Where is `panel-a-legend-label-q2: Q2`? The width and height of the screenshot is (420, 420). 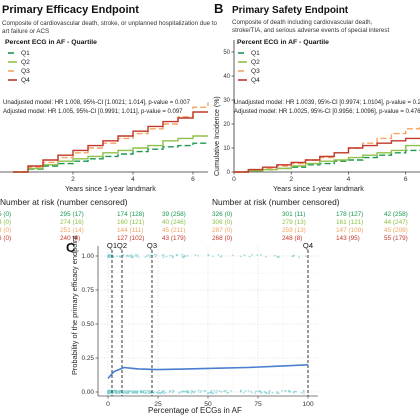 panel-a-legend-label-q2: Q2 is located at coordinates (25, 62).